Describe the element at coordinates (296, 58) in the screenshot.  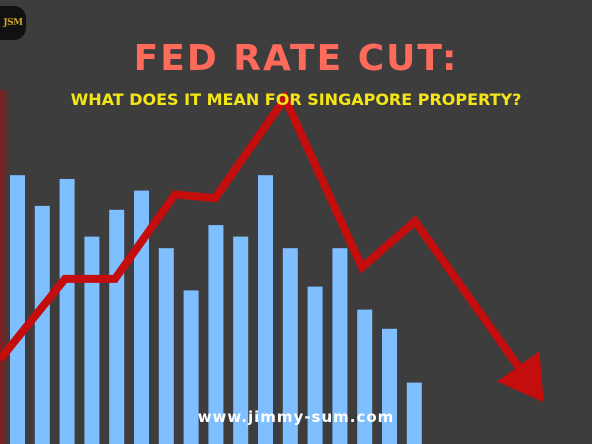
I see `page-title: FED RATE CUT:` at that location.